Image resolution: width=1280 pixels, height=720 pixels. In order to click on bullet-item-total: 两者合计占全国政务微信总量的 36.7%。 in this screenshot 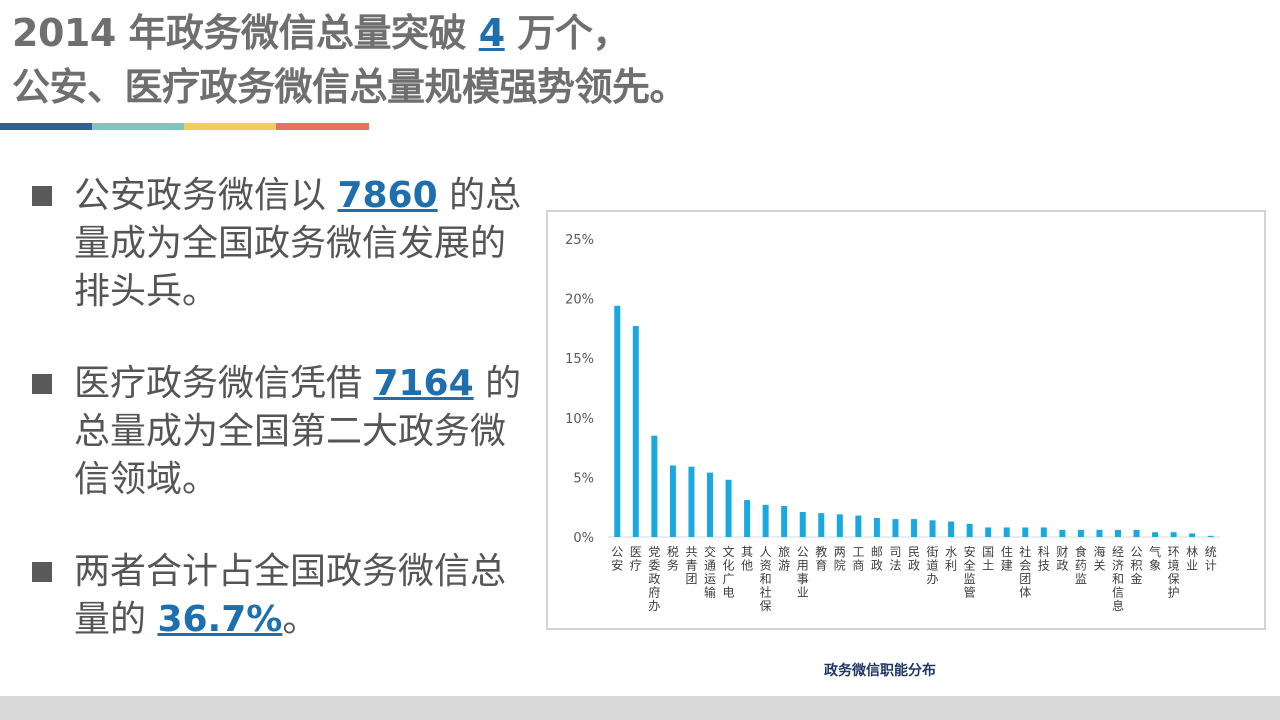, I will do `click(278, 596)`.